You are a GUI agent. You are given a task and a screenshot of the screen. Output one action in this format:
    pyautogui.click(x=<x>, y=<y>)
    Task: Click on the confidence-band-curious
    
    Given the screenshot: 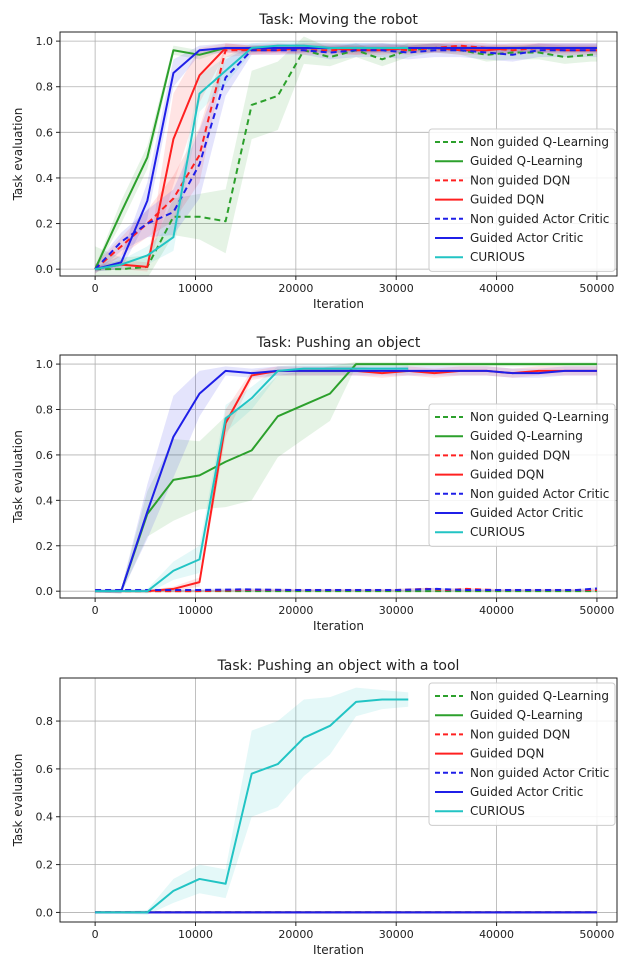 What is the action you would take?
    pyautogui.click(x=252, y=801)
    